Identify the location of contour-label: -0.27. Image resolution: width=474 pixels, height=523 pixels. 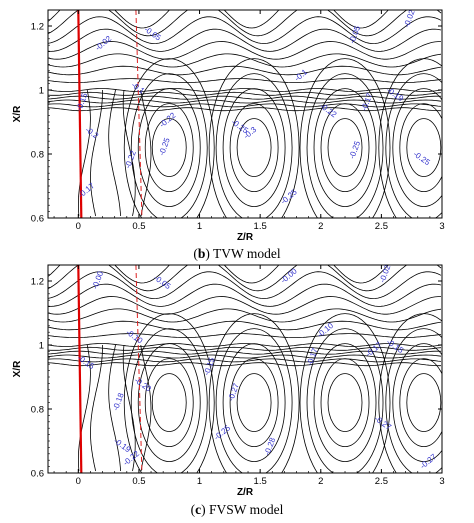
(383, 423).